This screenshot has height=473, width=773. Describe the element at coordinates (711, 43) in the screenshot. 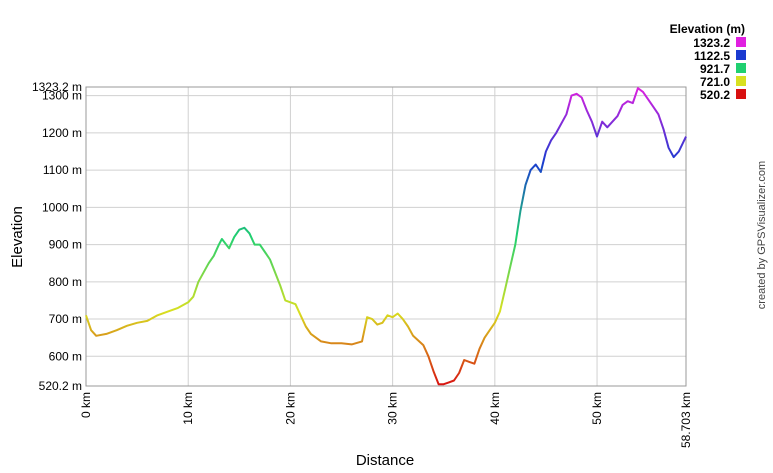

I see `legend-label: 1323.2` at that location.